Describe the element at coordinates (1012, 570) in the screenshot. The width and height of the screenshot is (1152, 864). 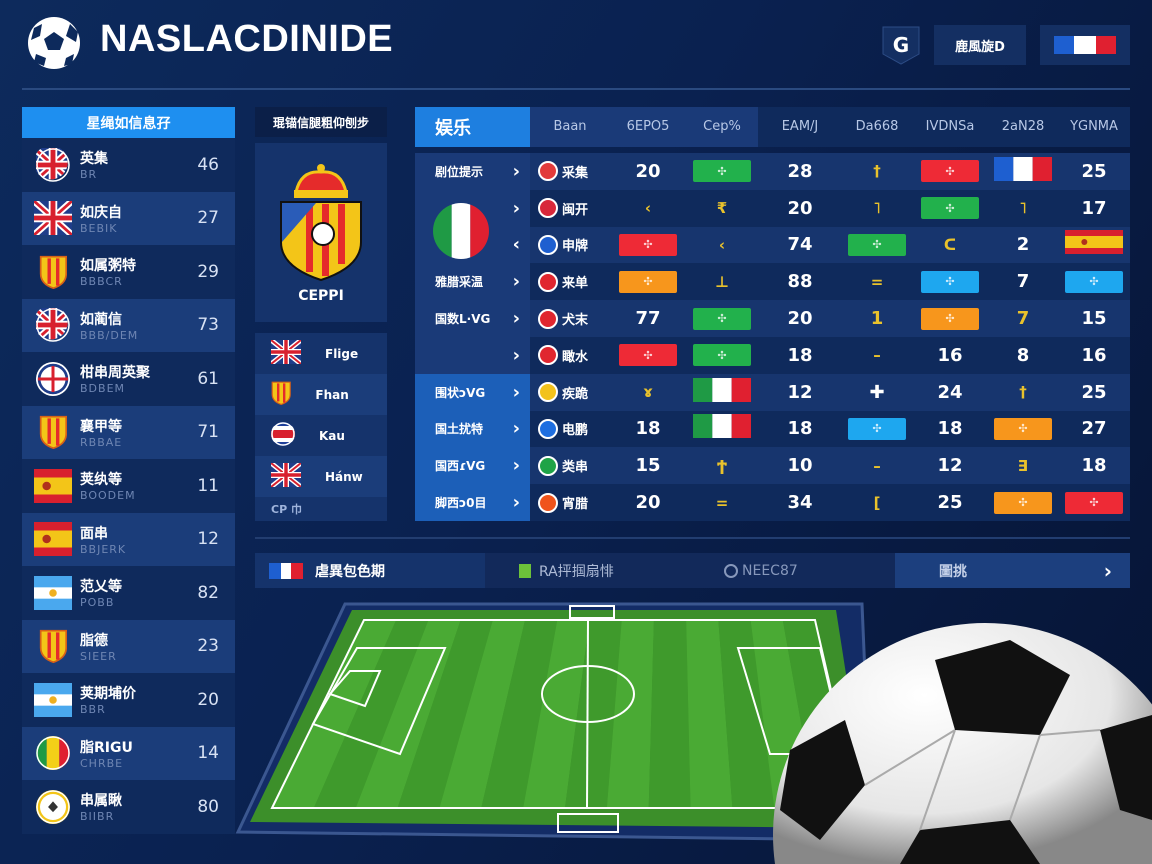
I see `bar-item-4: 圖挑 ›` at that location.